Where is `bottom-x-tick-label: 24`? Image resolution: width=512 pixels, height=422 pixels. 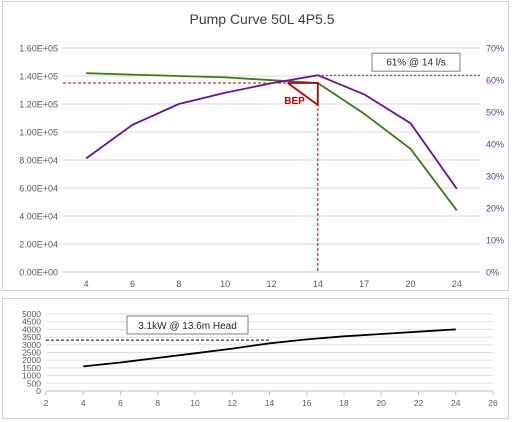
bottom-x-tick-label: 24 is located at coordinates (456, 403).